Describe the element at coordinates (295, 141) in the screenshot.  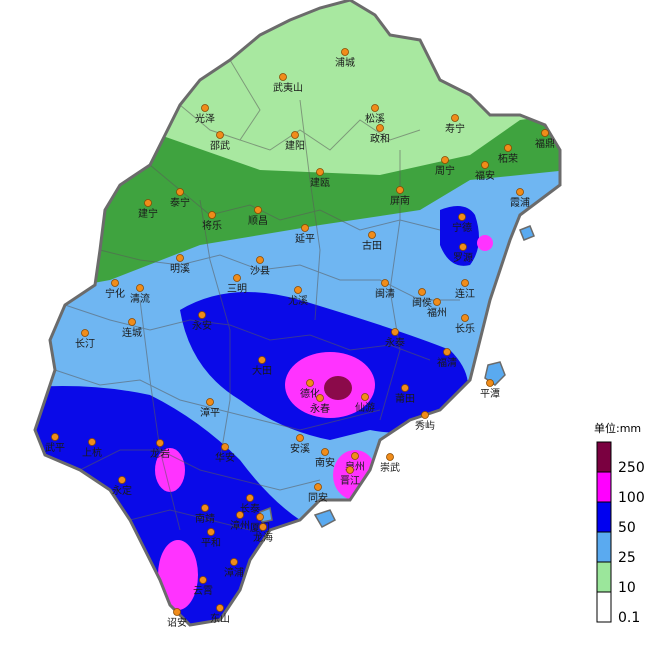
I see `city-7: 建阳` at that location.